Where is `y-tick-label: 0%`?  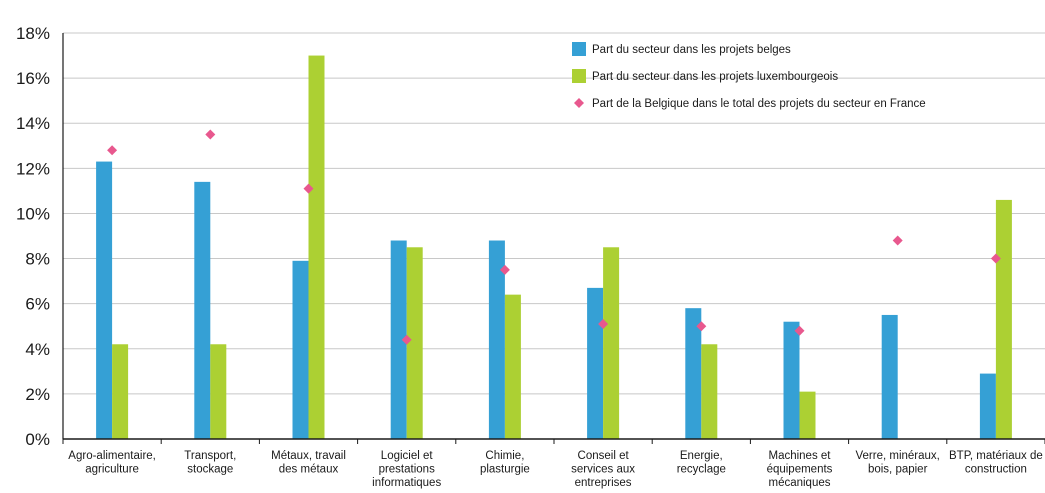 y-tick-label: 0% is located at coordinates (37, 439).